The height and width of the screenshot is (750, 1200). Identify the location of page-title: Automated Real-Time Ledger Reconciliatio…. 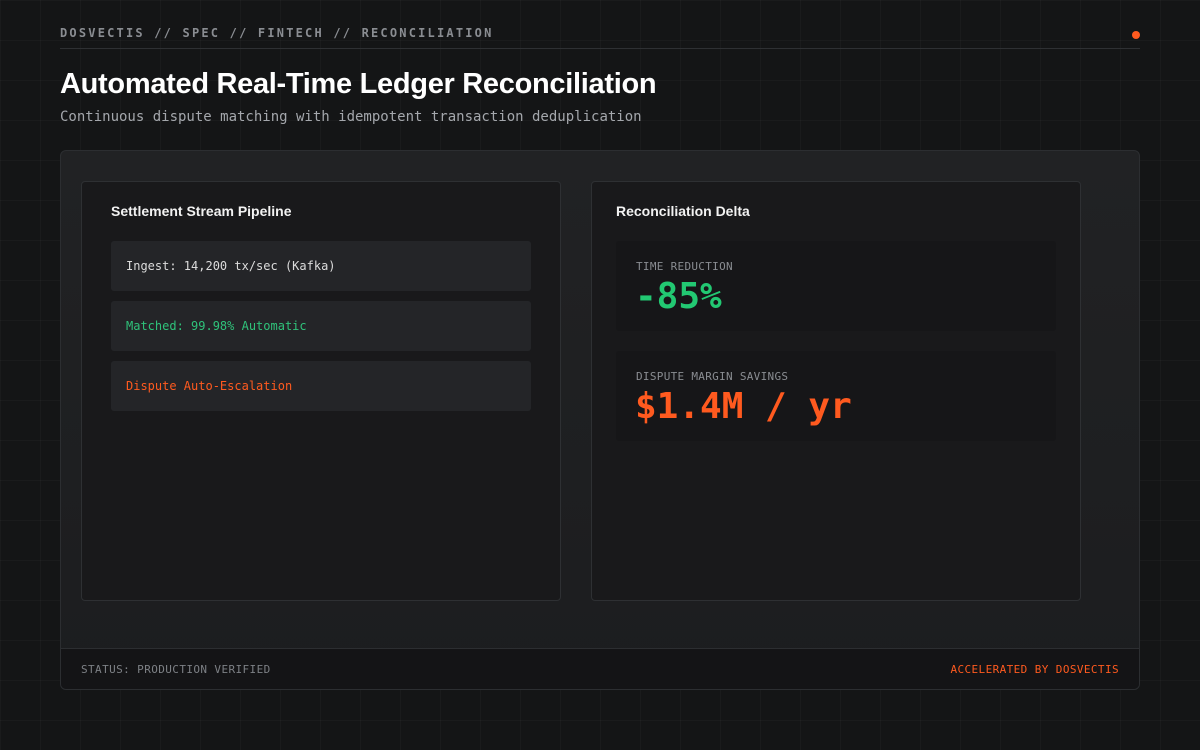
(358, 84).